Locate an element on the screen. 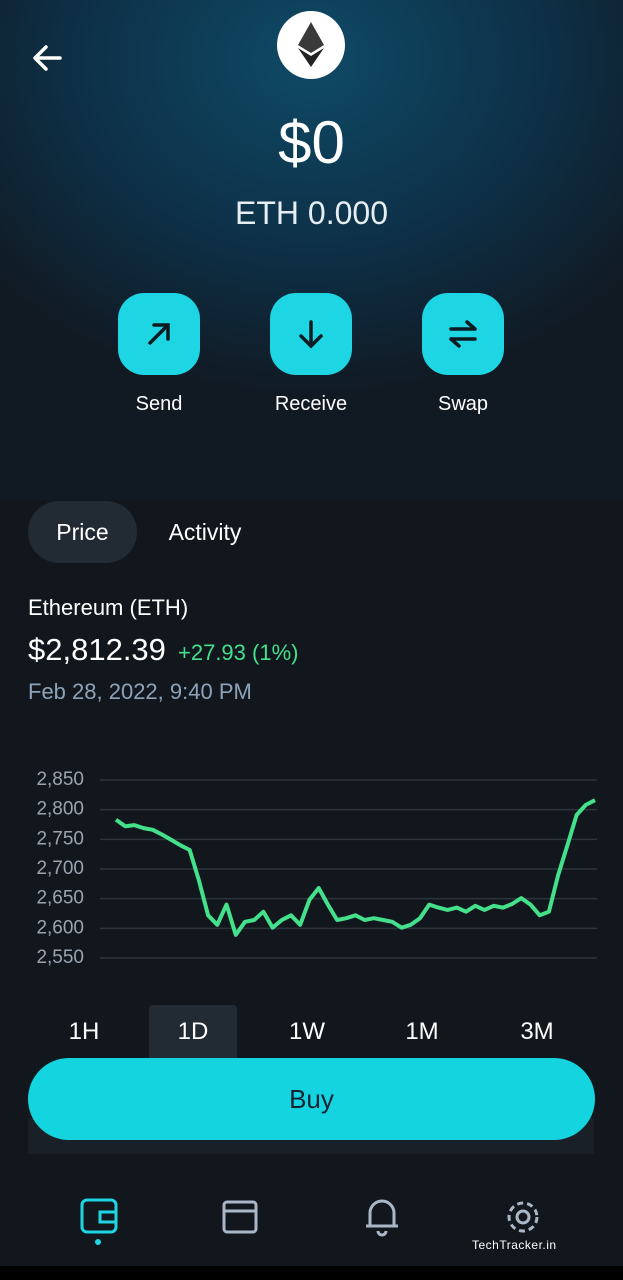 This screenshot has width=623, height=1280. coin-price: $2,812.39 is located at coordinates (97, 649).